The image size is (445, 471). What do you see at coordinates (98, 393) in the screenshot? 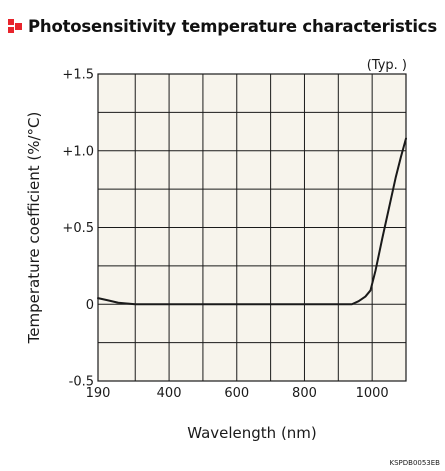
I see `x-tick-label: 190` at bounding box center [98, 393].